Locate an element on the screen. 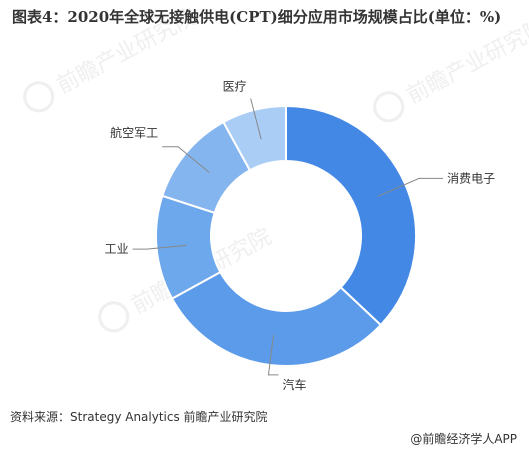 Image resolution: width=529 pixels, height=452 pixels. watermark-logo-left: 前瞻产业研究院 is located at coordinates (112, 59).